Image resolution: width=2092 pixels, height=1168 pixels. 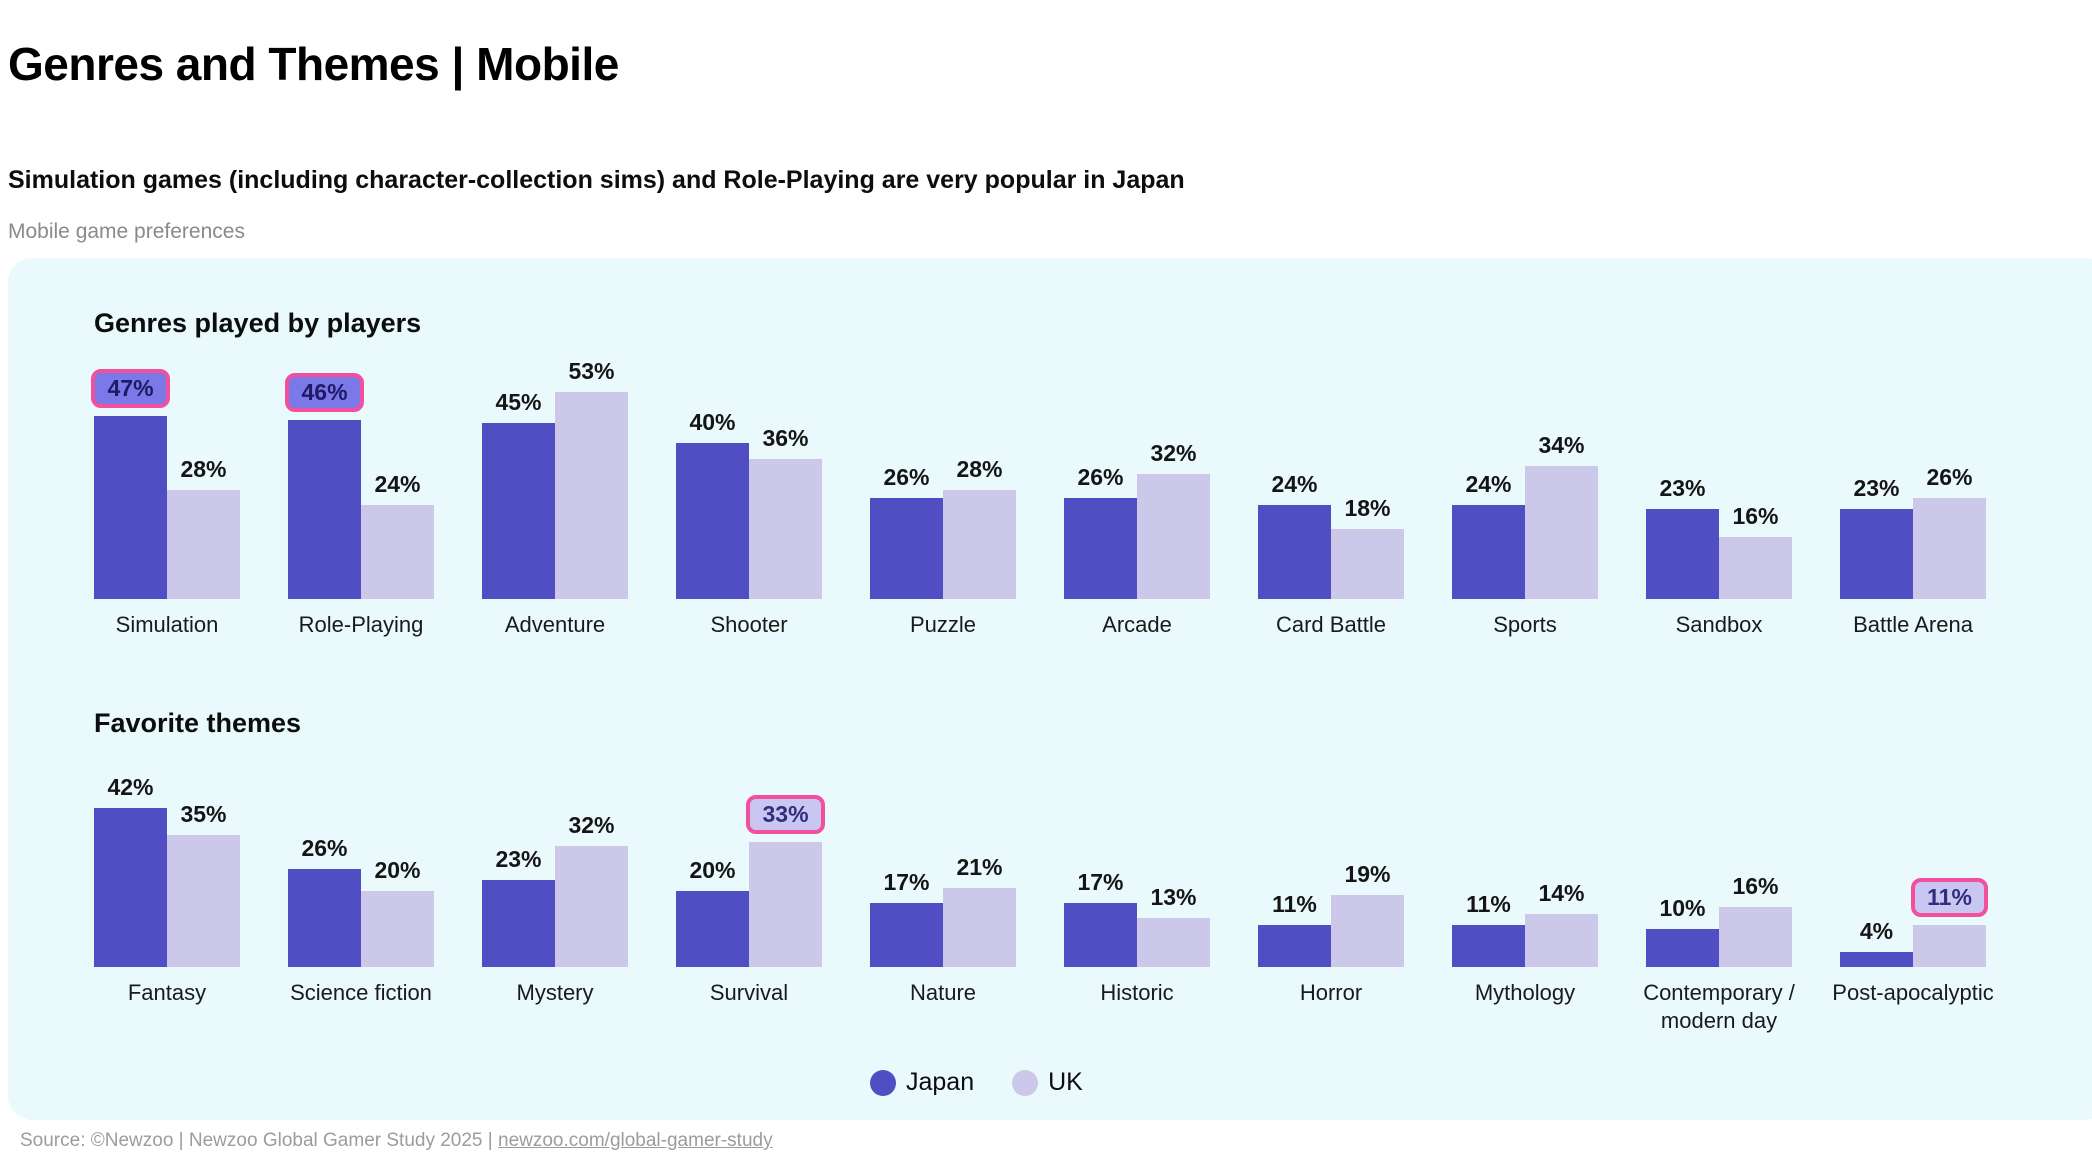 I want to click on bar-group-historic: 17% 13% Historic, so click(x=1137, y=815).